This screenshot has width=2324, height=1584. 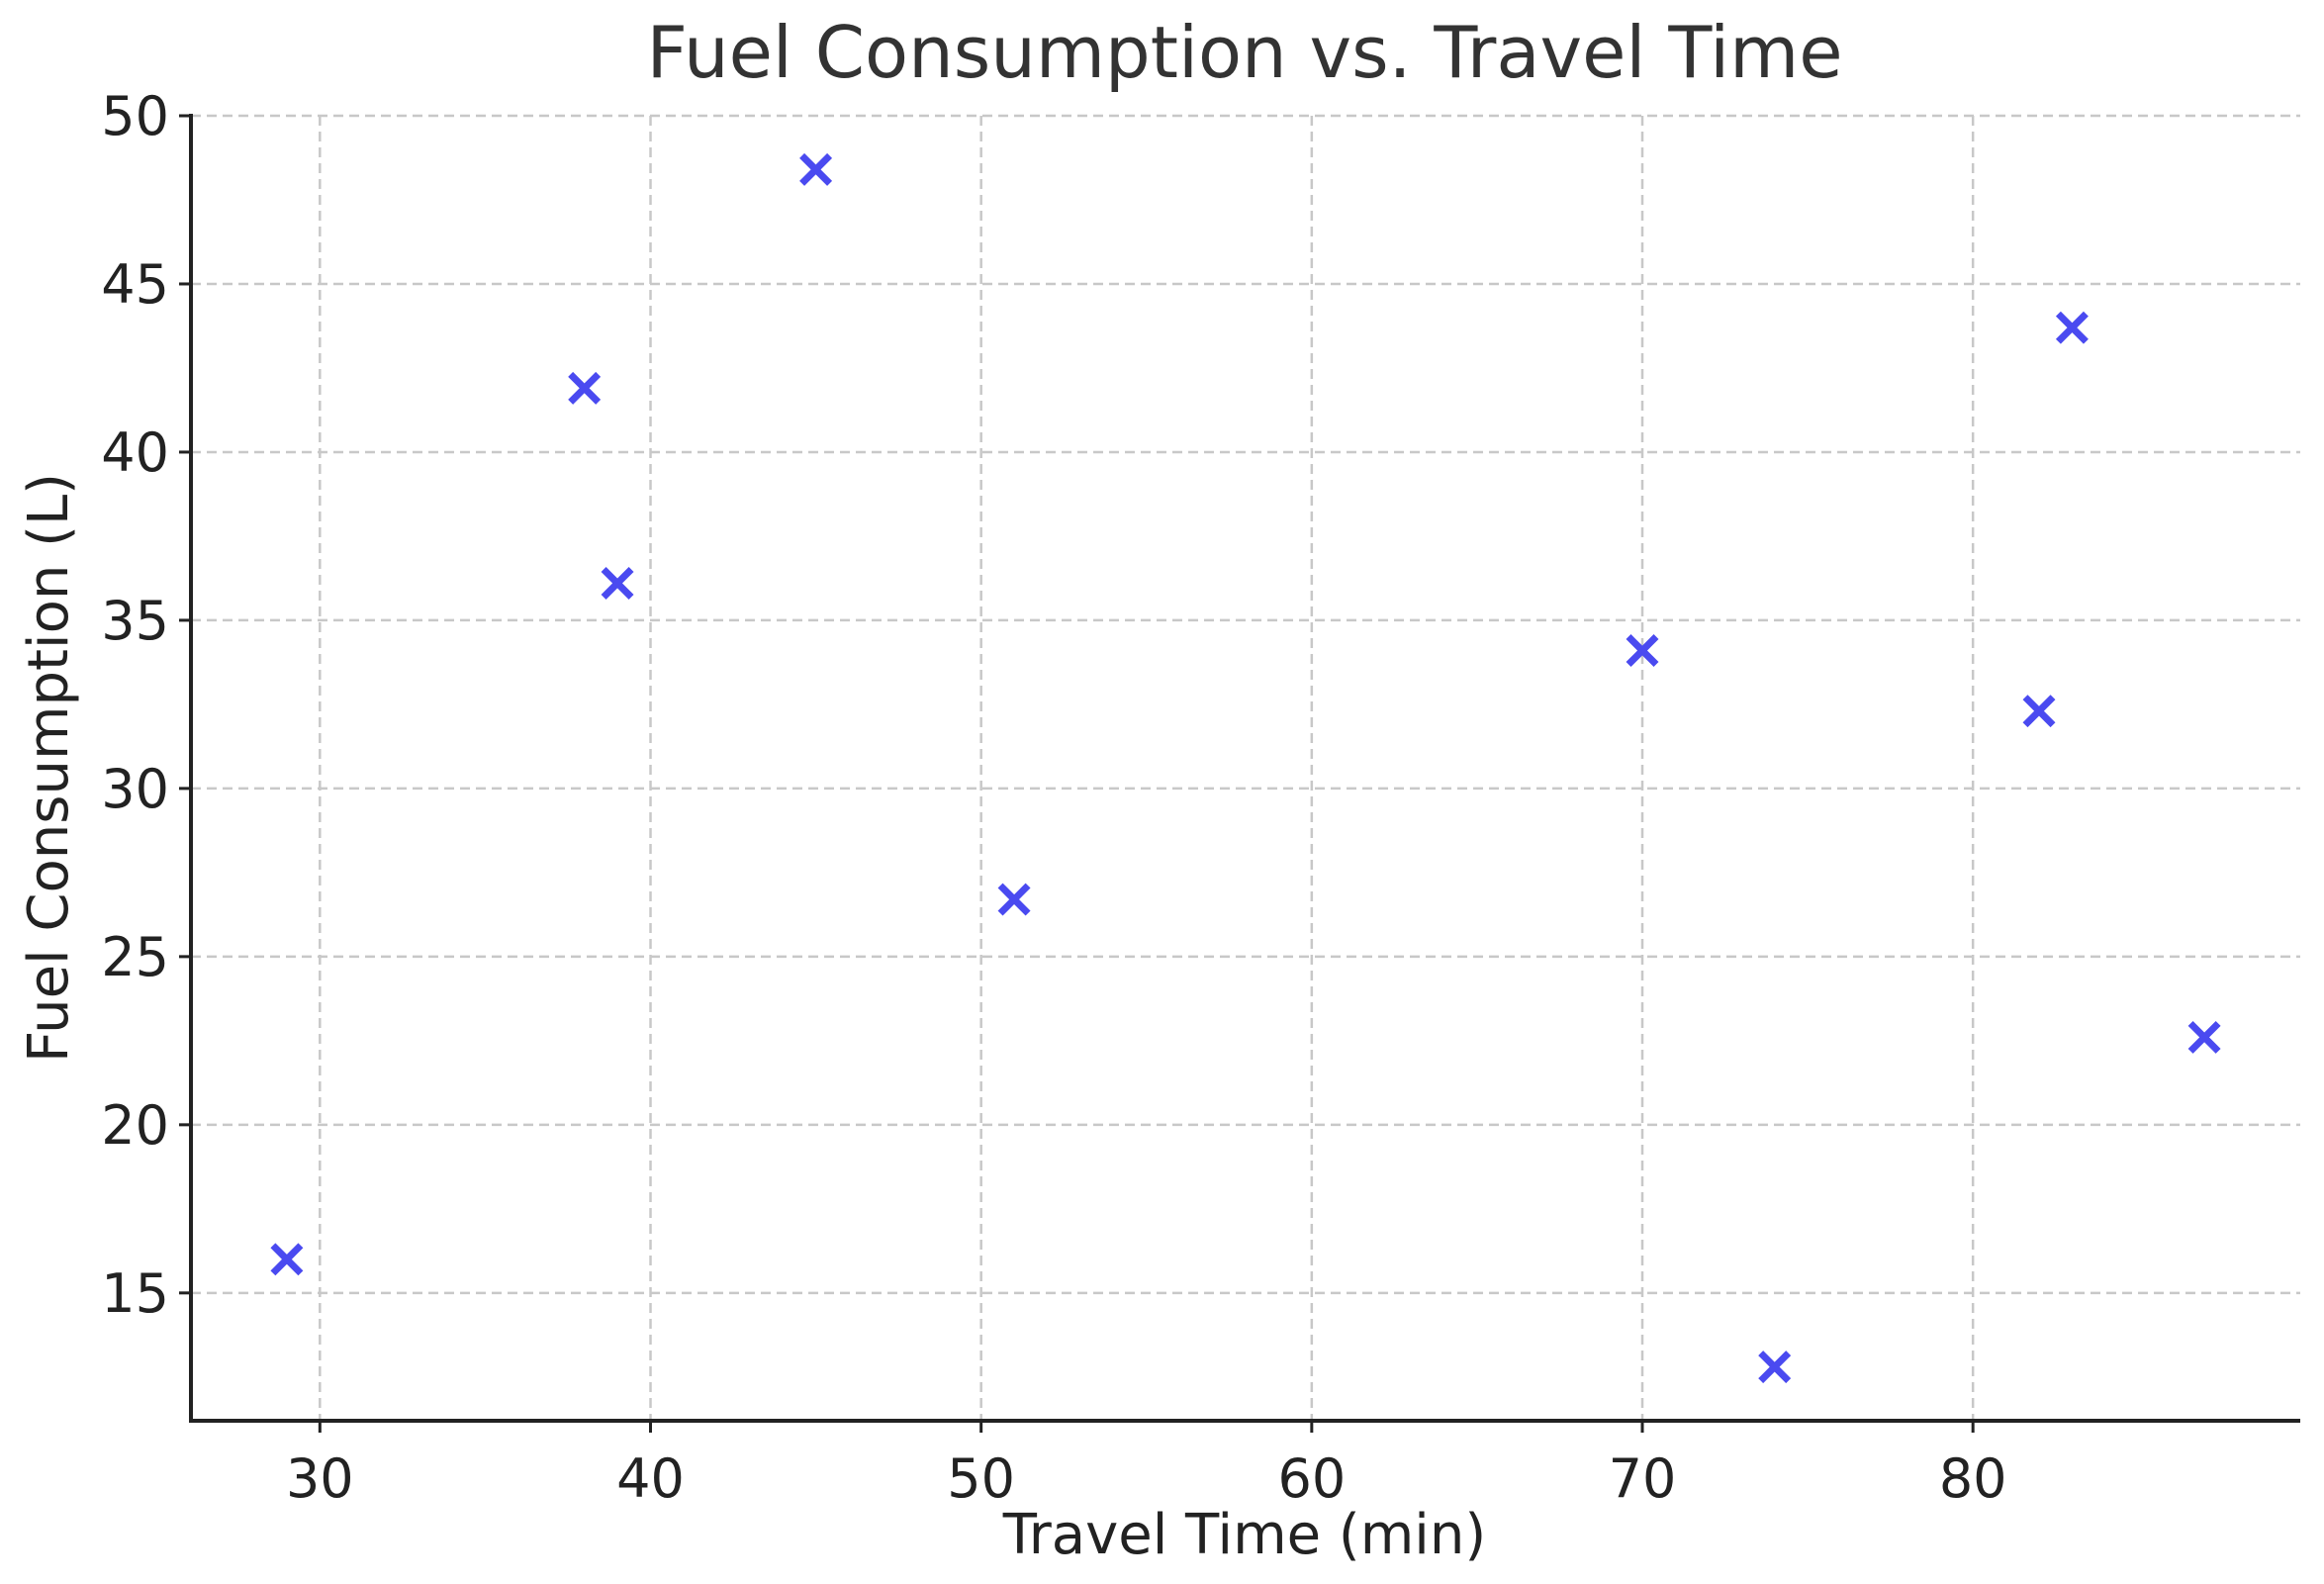 What do you see at coordinates (135, 1293) in the screenshot?
I see `y-tick-label: 15` at bounding box center [135, 1293].